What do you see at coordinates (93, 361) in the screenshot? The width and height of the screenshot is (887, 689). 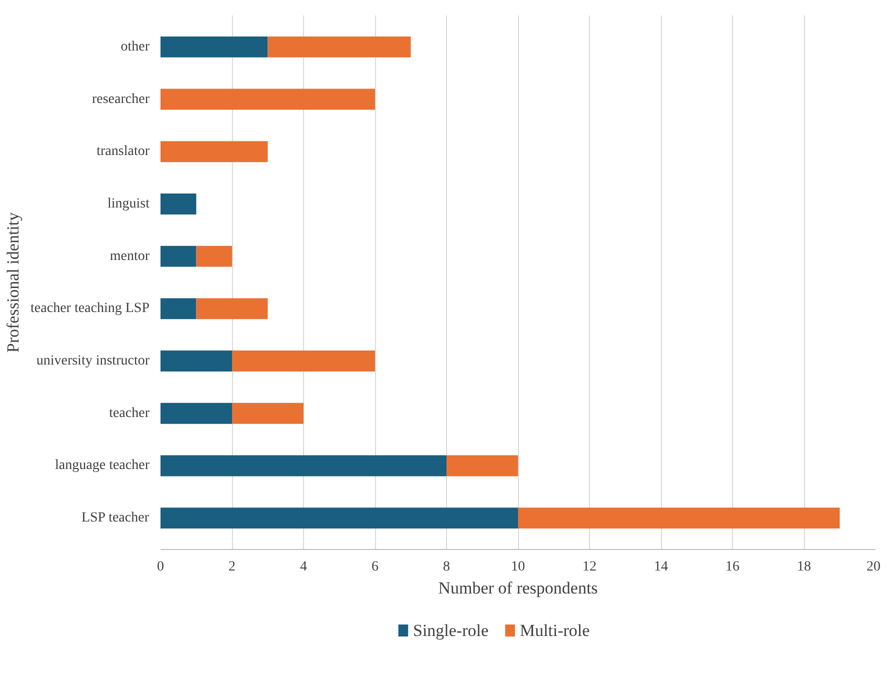 I see `y-tick-label: university instructor` at bounding box center [93, 361].